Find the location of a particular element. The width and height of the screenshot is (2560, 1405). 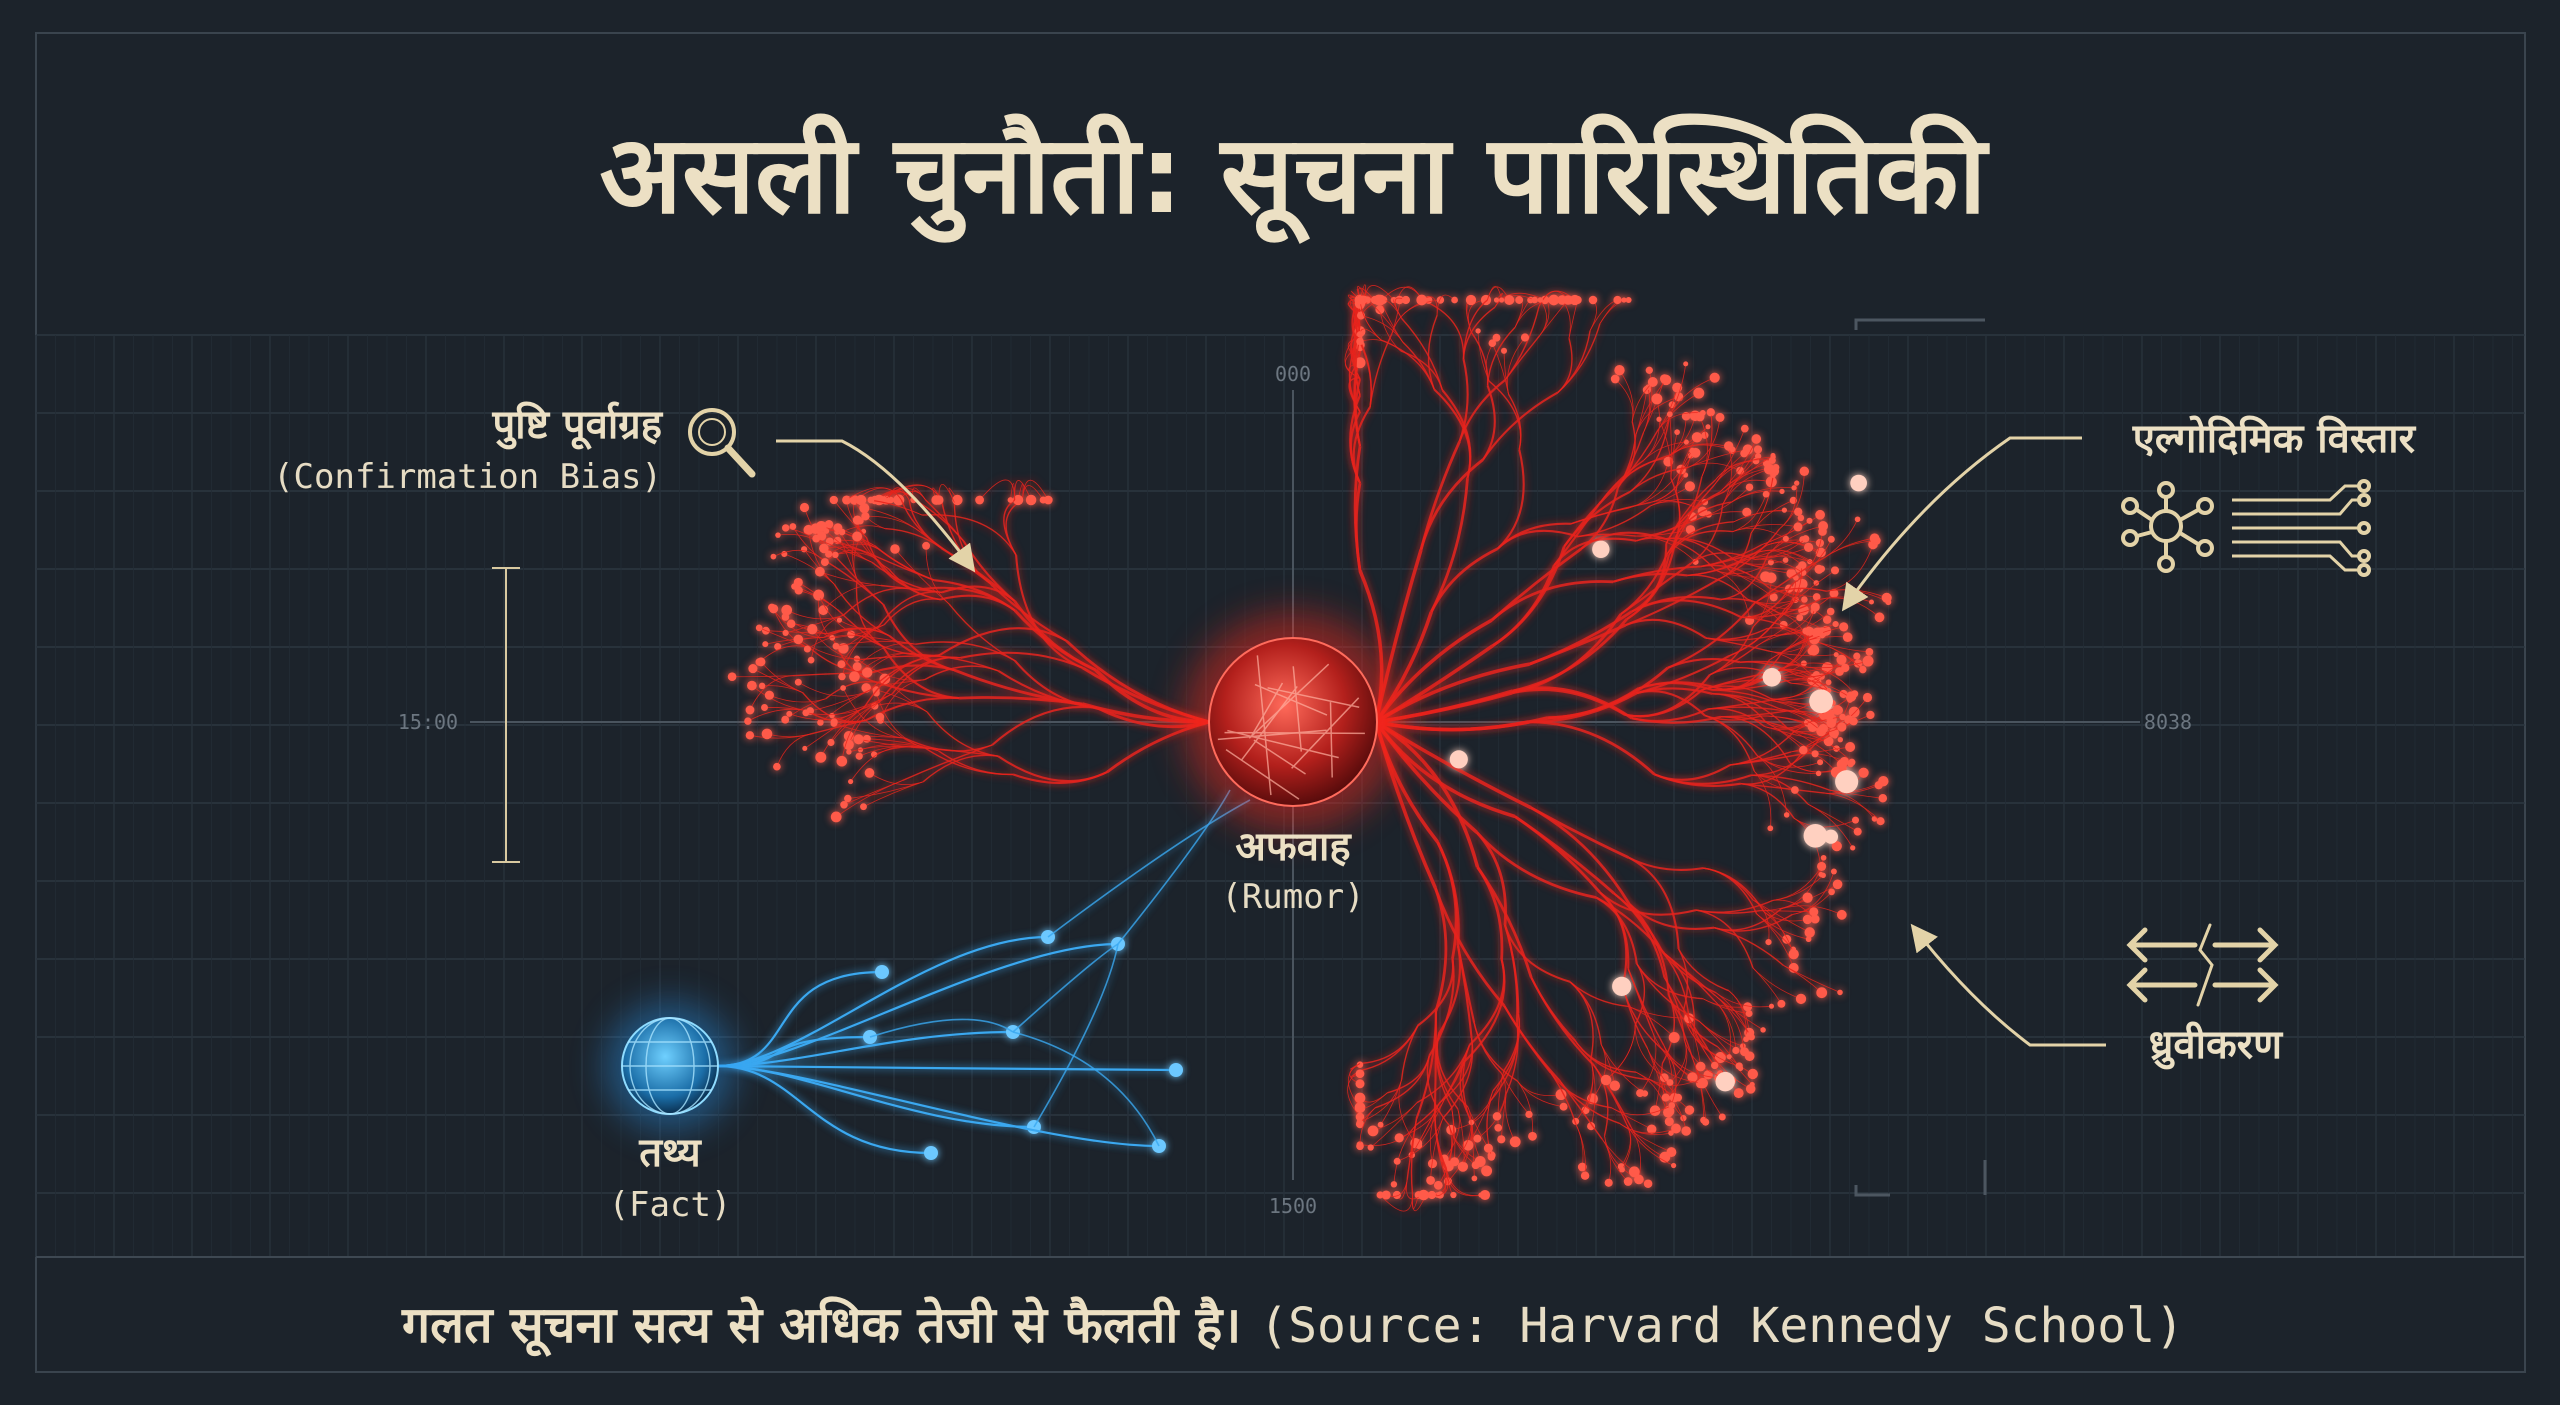

callout-arrow is located at coordinates (2008, 985).